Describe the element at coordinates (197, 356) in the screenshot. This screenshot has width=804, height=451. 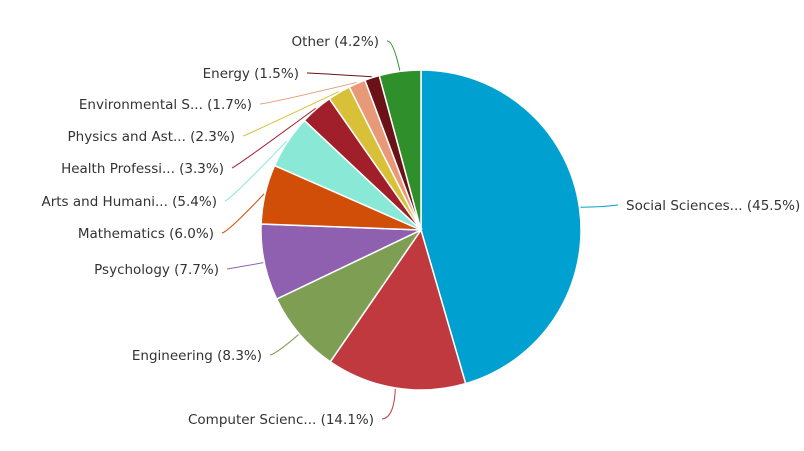
I see `slice-label-3: Engineering (8.3%)` at that location.